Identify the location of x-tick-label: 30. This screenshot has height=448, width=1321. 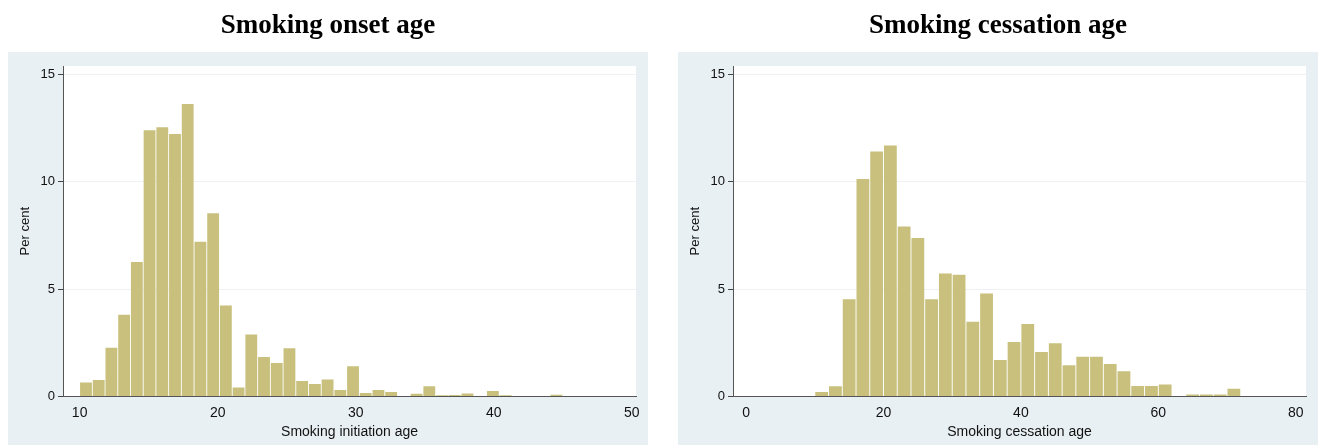
(355, 411).